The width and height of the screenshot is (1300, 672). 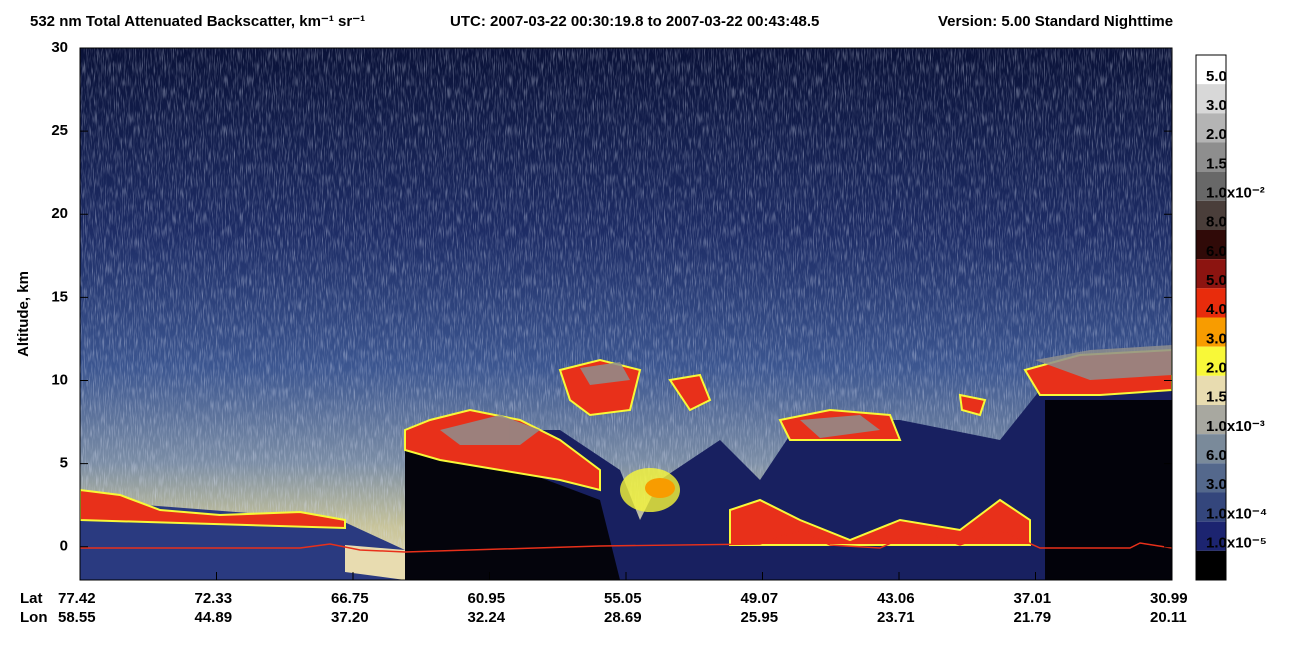 I want to click on x-tick-label: 55.05, so click(x=623, y=598).